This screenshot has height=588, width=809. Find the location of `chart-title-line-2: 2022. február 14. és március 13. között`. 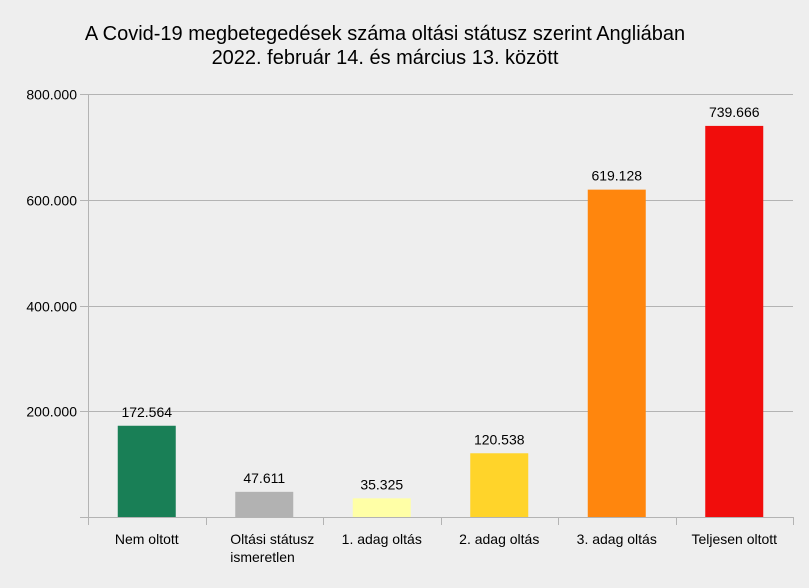

chart-title-line-2: 2022. február 14. és március 13. között is located at coordinates (385, 58).